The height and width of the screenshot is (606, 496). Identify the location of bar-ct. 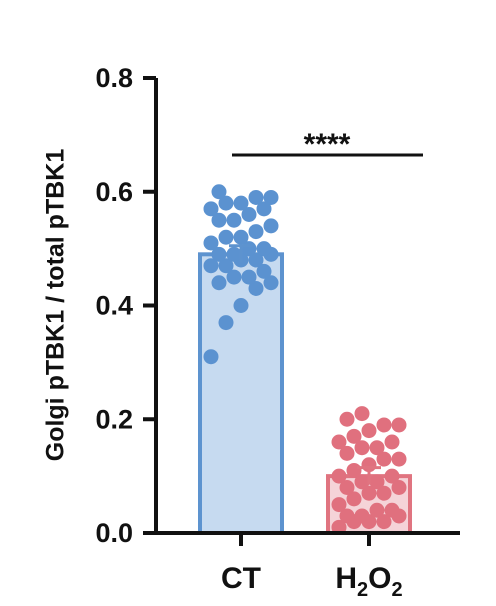
(241, 393).